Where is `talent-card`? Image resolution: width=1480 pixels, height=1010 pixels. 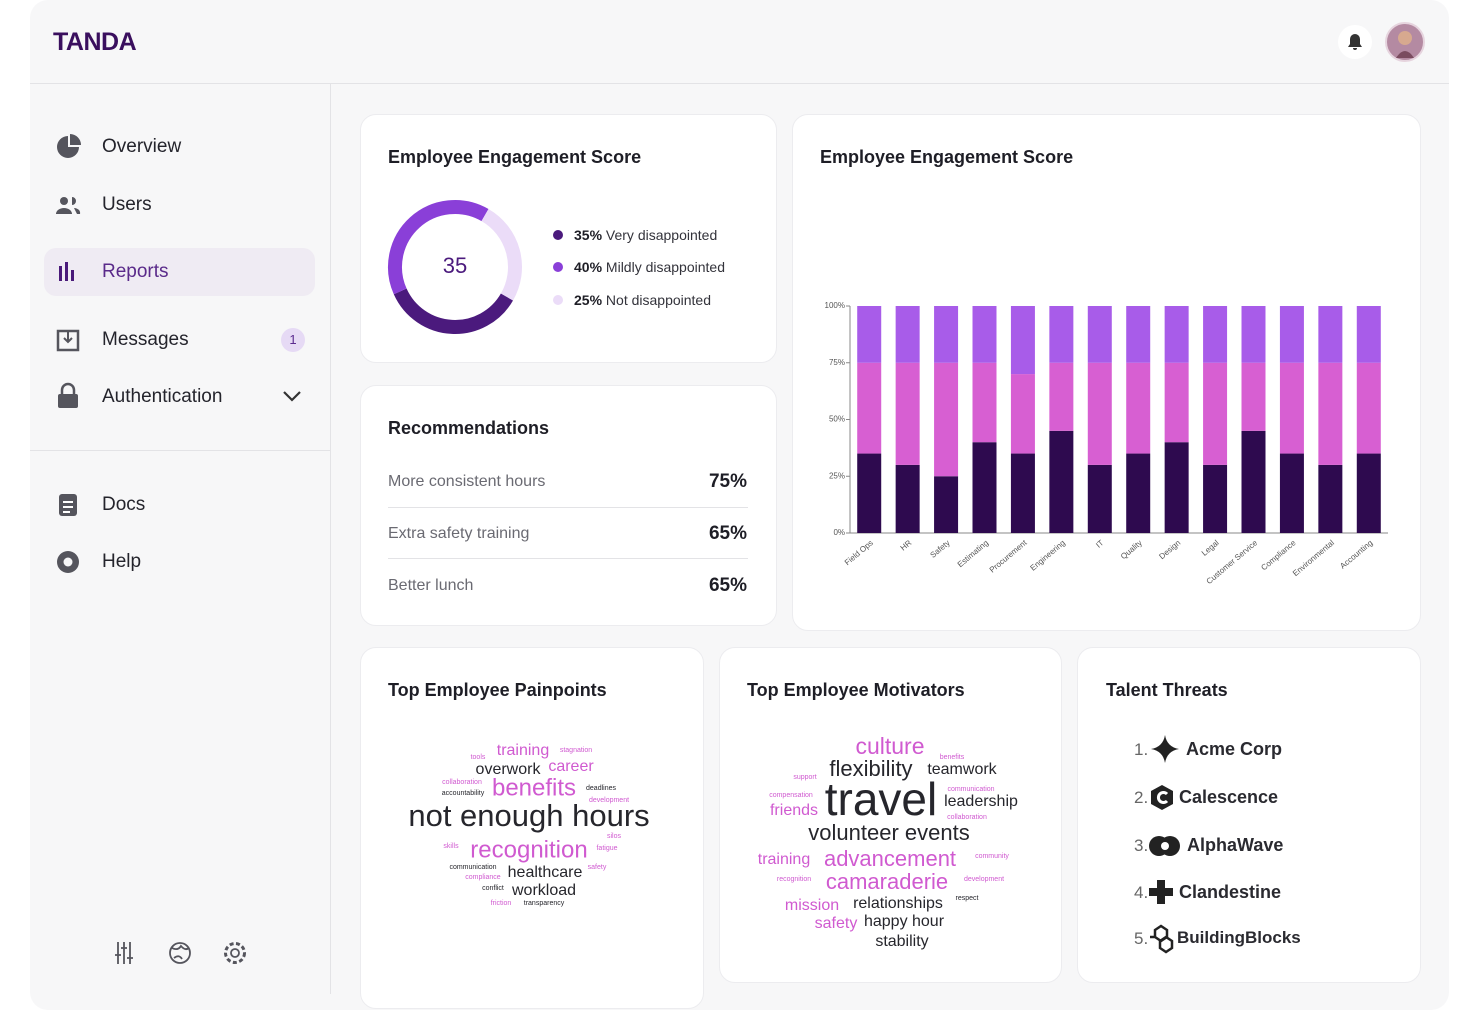
talent-card is located at coordinates (1249, 815).